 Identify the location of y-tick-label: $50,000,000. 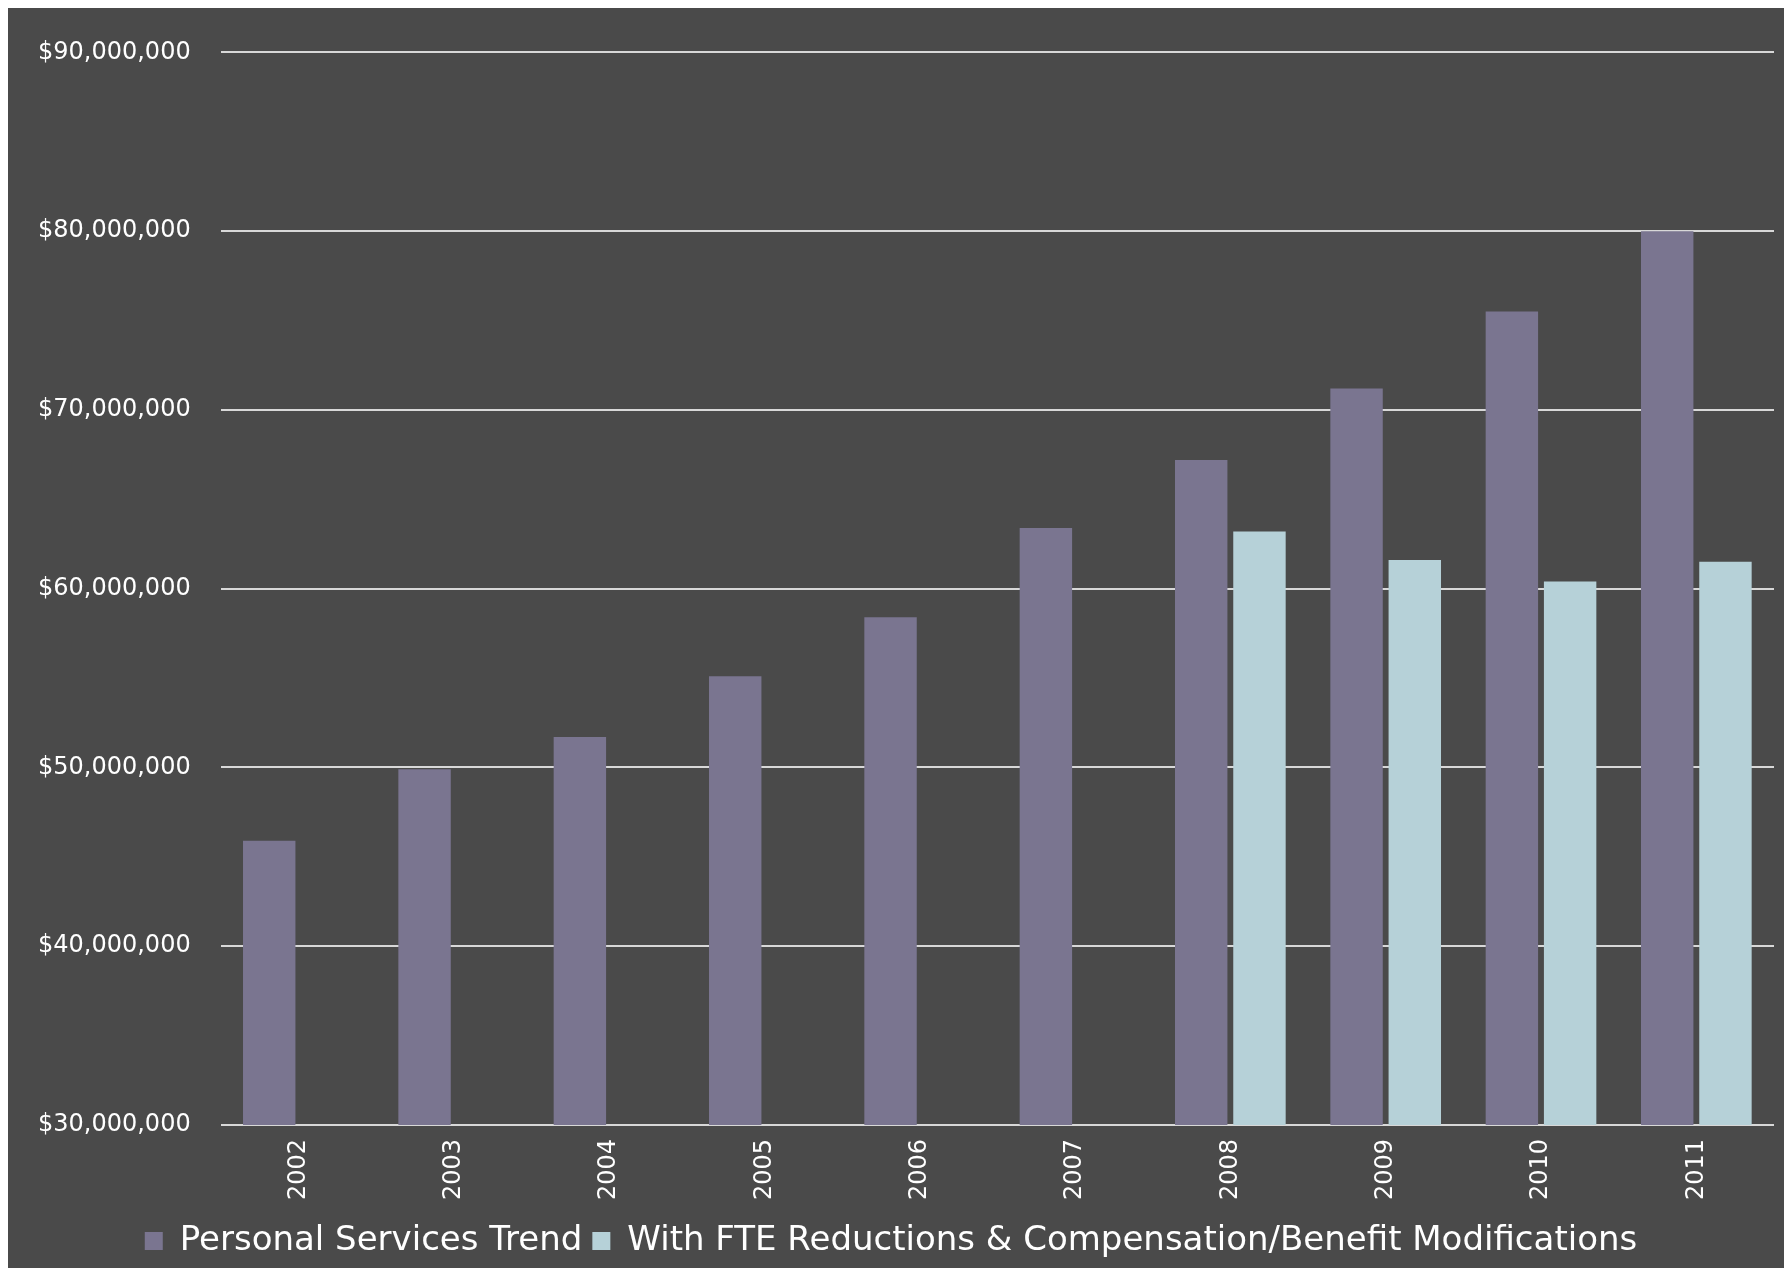
(114, 765).